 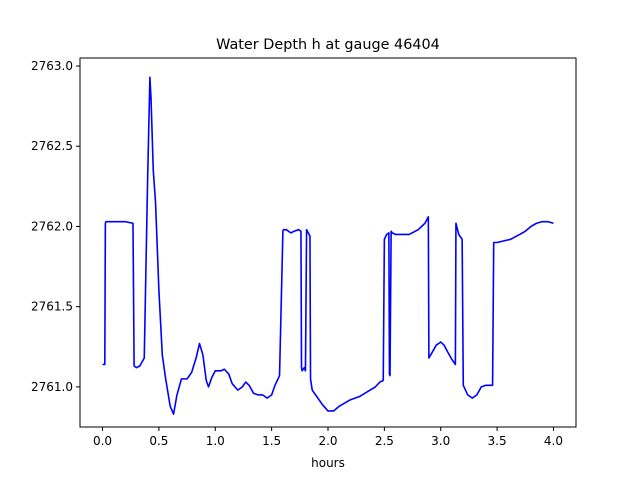 I want to click on x-axis-label: hours, so click(x=328, y=463).